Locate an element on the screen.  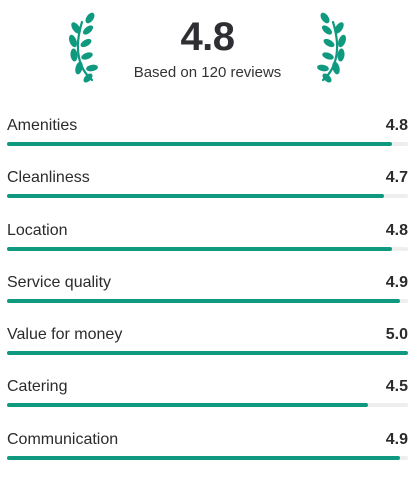
rating-row-catering: Catering 4.5 is located at coordinates (207, 401).